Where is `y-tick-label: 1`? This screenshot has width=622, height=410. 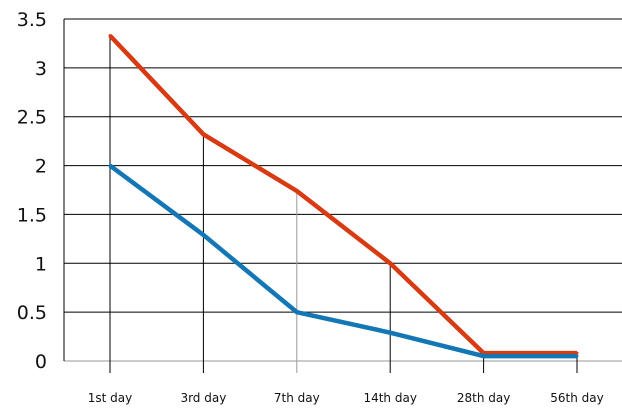 y-tick-label: 1 is located at coordinates (41, 264).